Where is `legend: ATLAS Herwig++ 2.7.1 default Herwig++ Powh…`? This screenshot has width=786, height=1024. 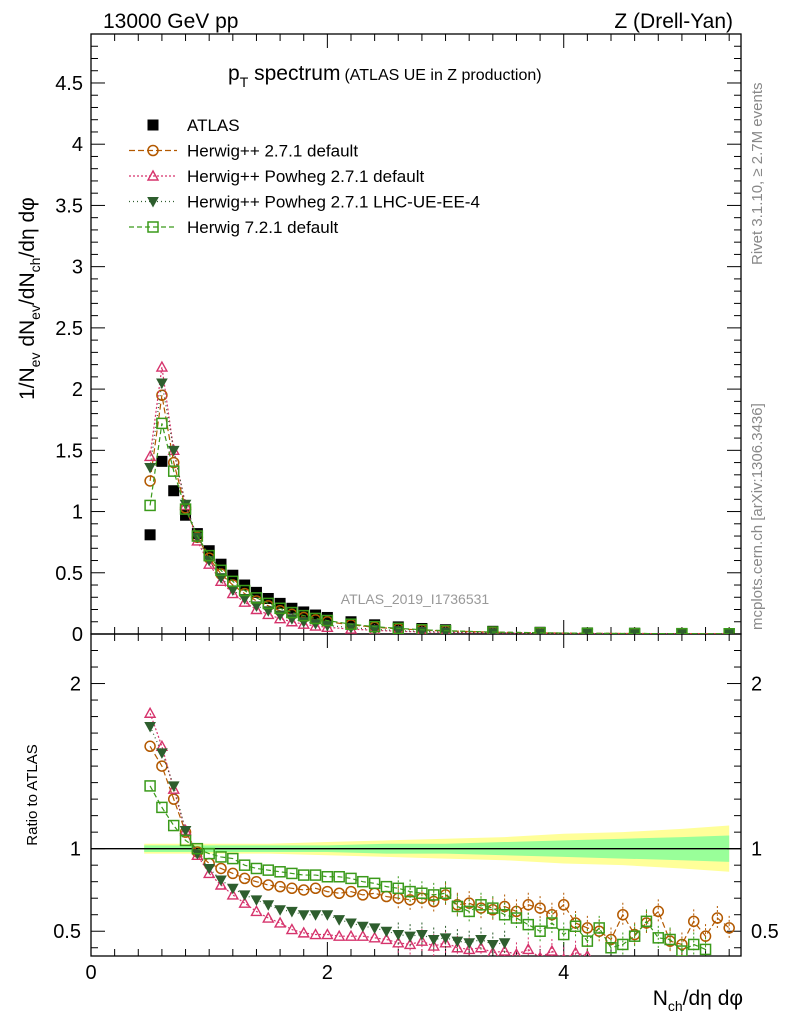 legend: ATLAS Herwig++ 2.7.1 default Herwig++ Powh… is located at coordinates (304, 176).